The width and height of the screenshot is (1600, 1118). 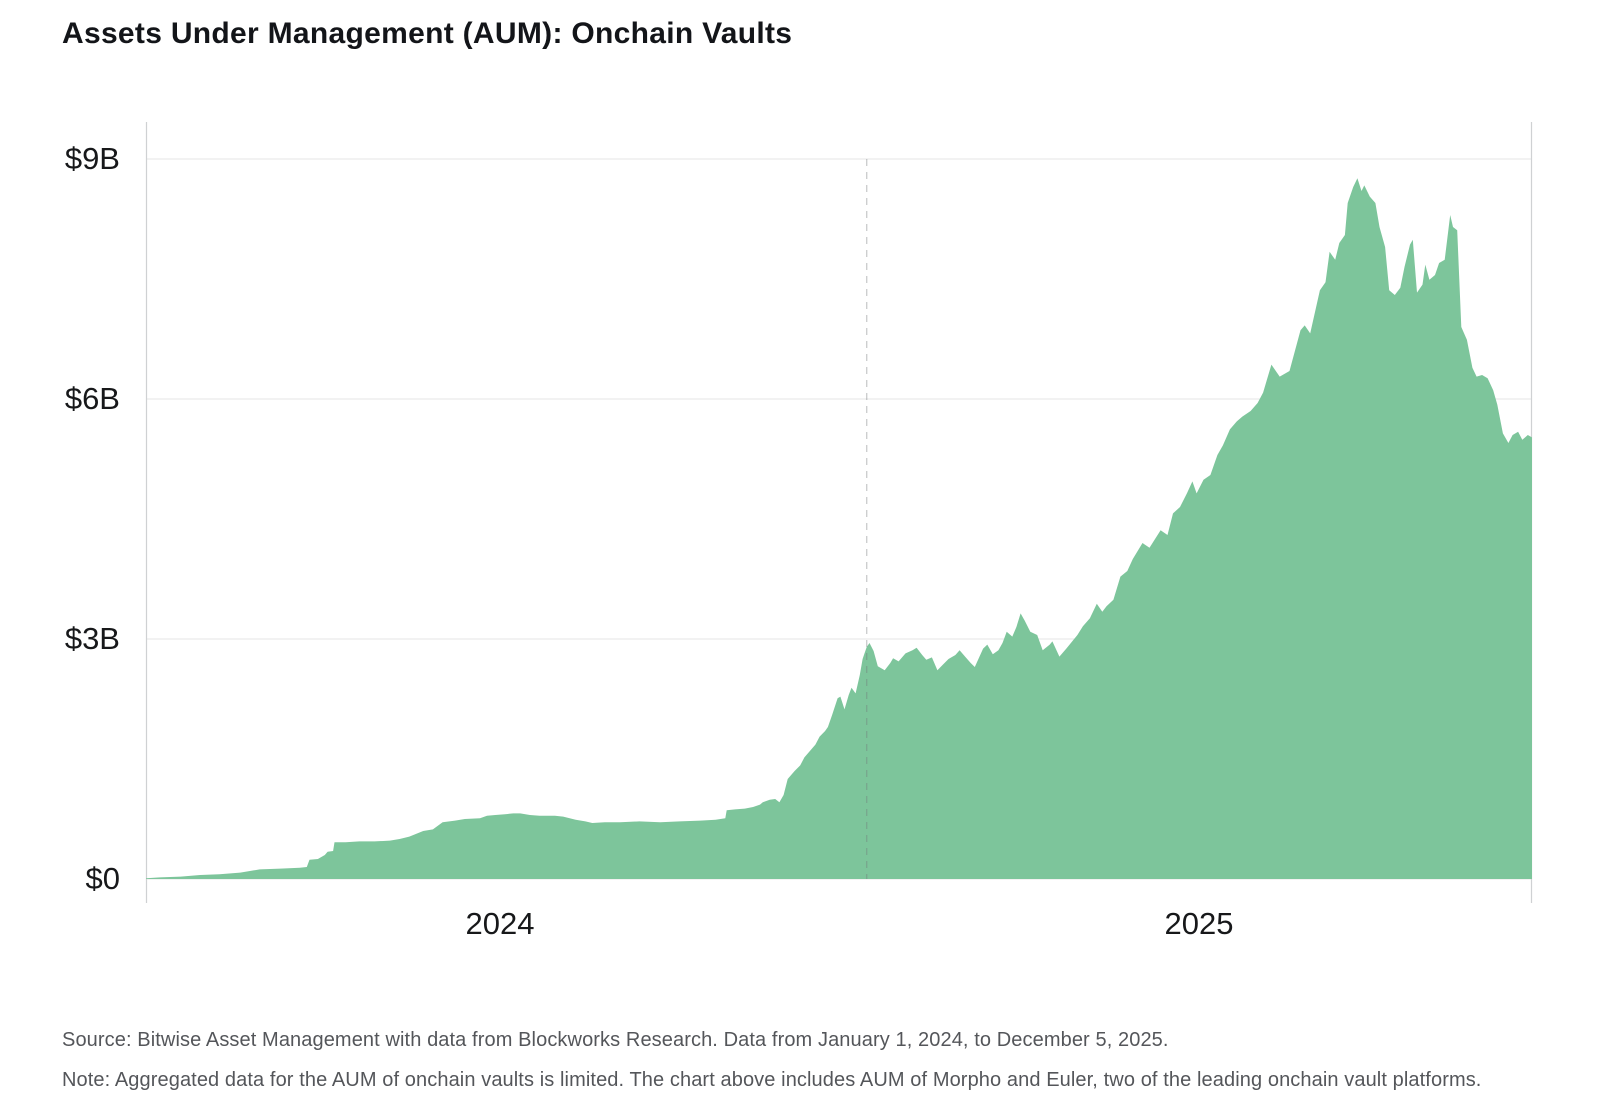 What do you see at coordinates (500, 923) in the screenshot?
I see `x-axis-label-2024: 2024` at bounding box center [500, 923].